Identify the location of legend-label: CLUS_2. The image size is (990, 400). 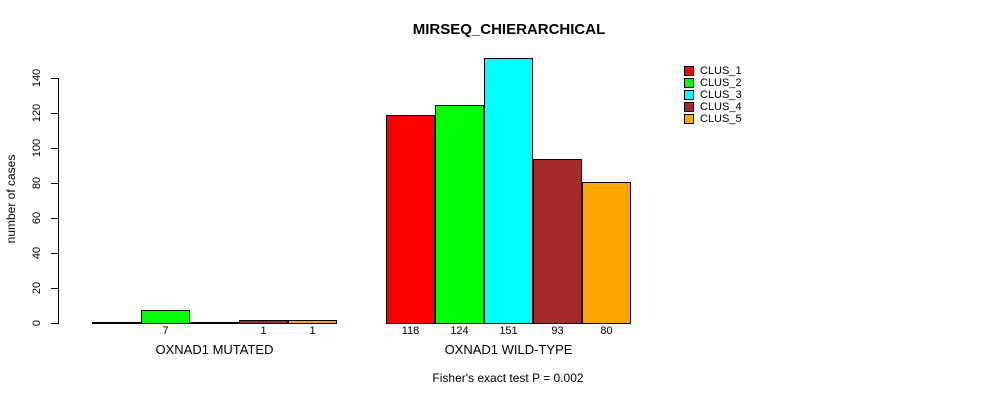
(721, 83).